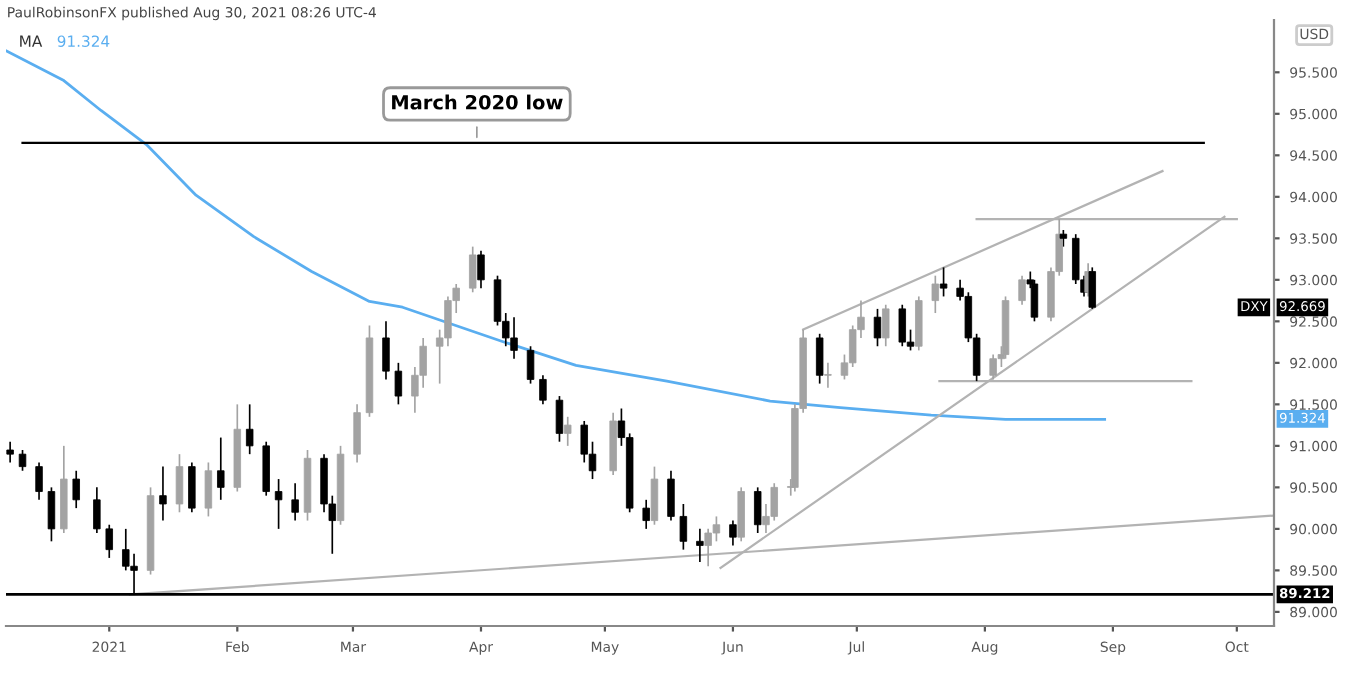  What do you see at coordinates (477, 102) in the screenshot?
I see `annotation: March 2020 low` at bounding box center [477, 102].